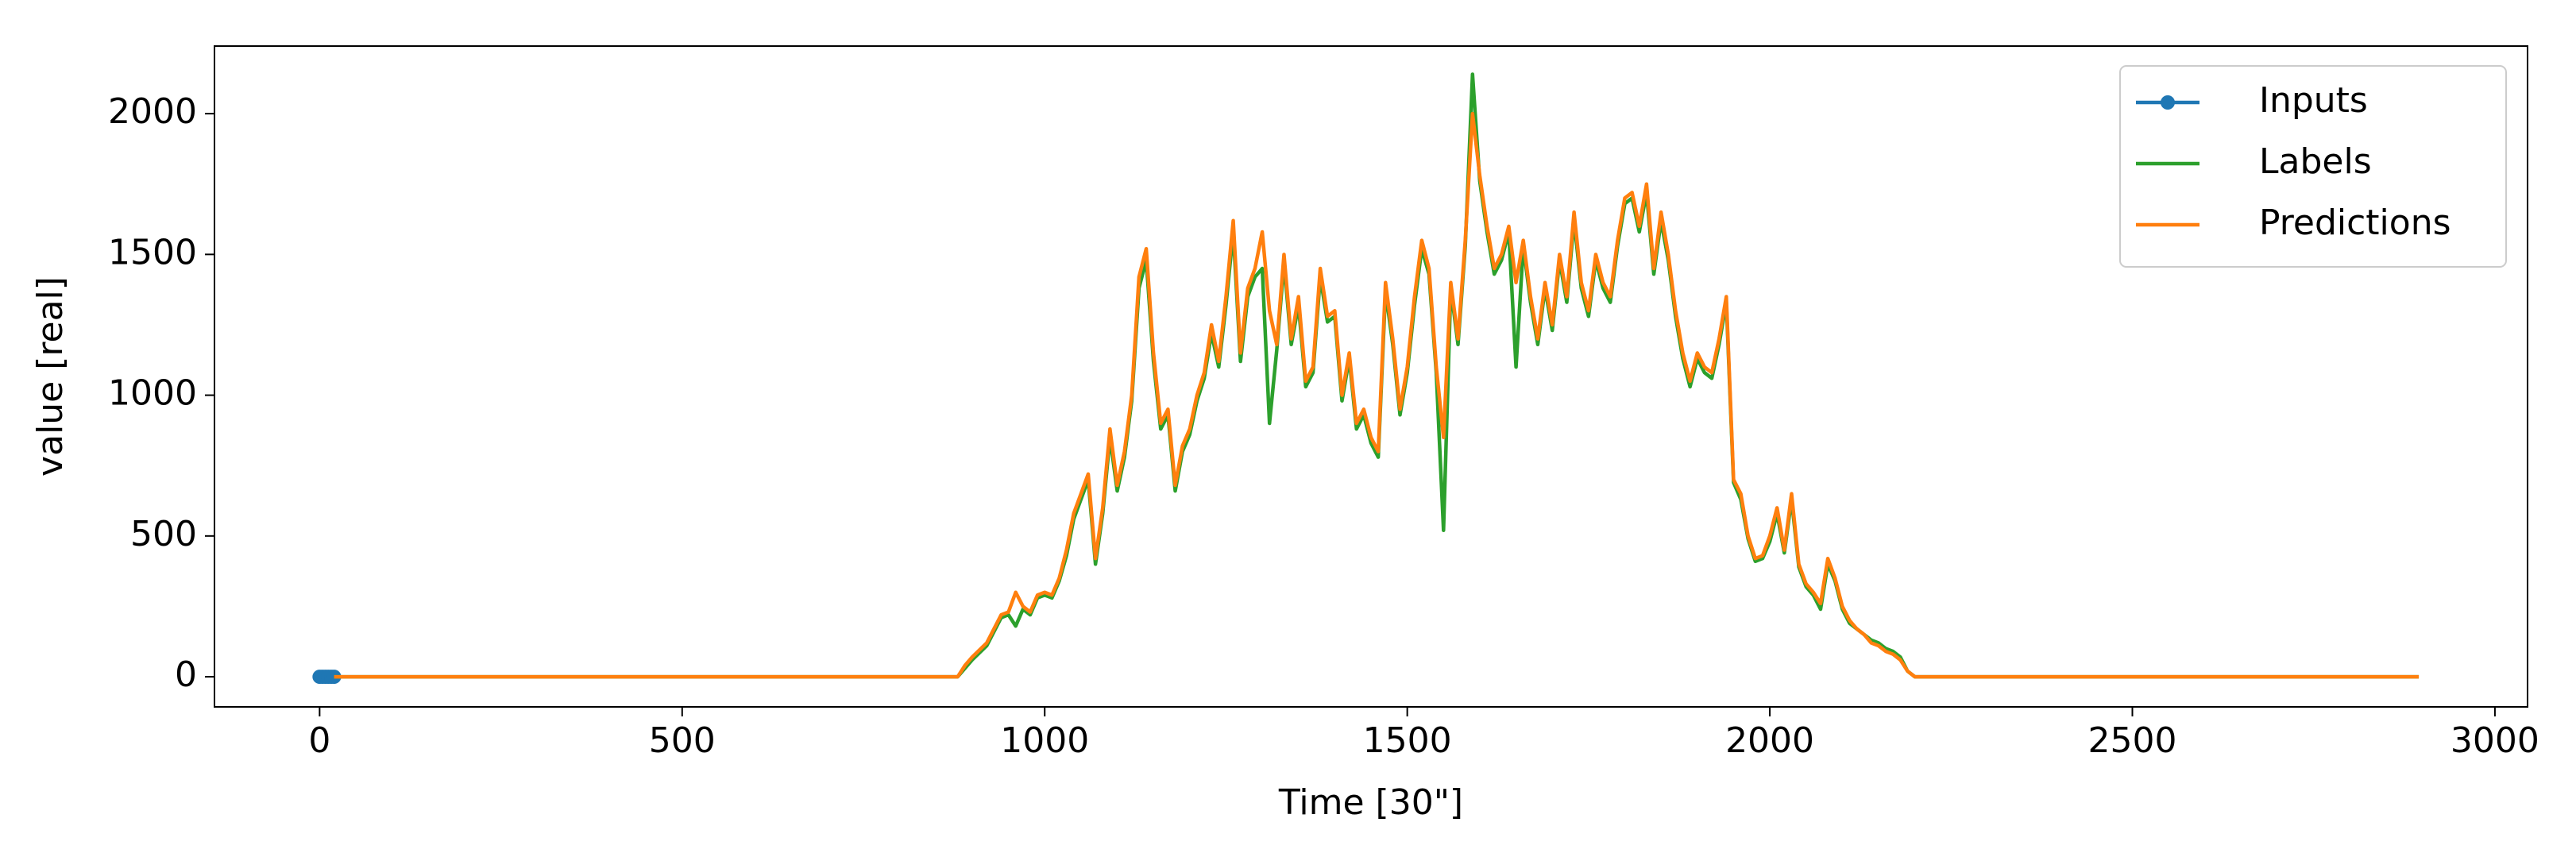 The image size is (2576, 857). Describe the element at coordinates (186, 674) in the screenshot. I see `y-tick-label: 0` at that location.